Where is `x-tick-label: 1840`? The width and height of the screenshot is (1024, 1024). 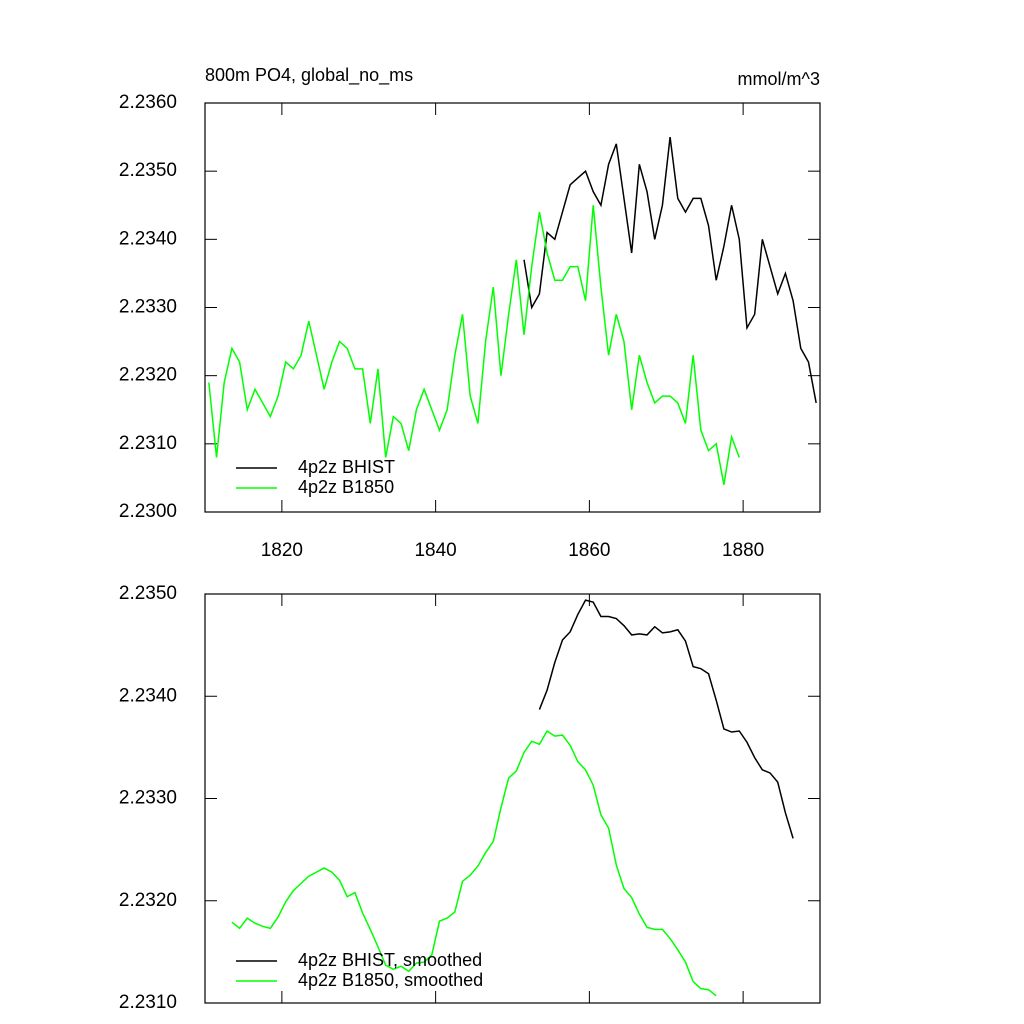 x-tick-label: 1840 is located at coordinates (435, 550).